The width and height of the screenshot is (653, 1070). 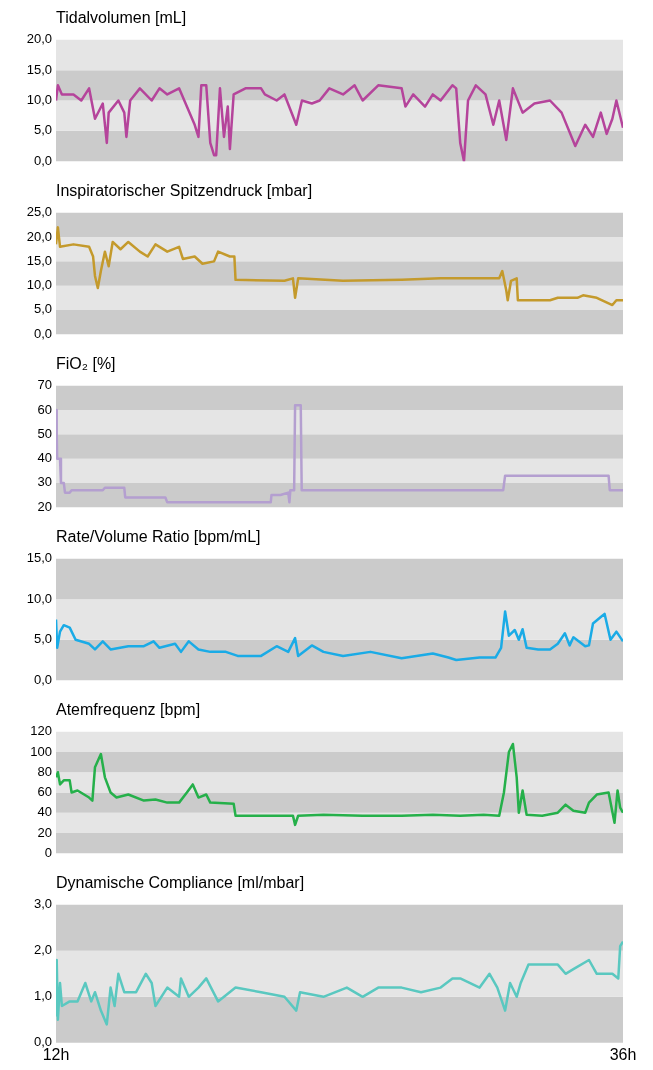 What do you see at coordinates (42, 950) in the screenshot?
I see `y-tick-label: 2,0` at bounding box center [42, 950].